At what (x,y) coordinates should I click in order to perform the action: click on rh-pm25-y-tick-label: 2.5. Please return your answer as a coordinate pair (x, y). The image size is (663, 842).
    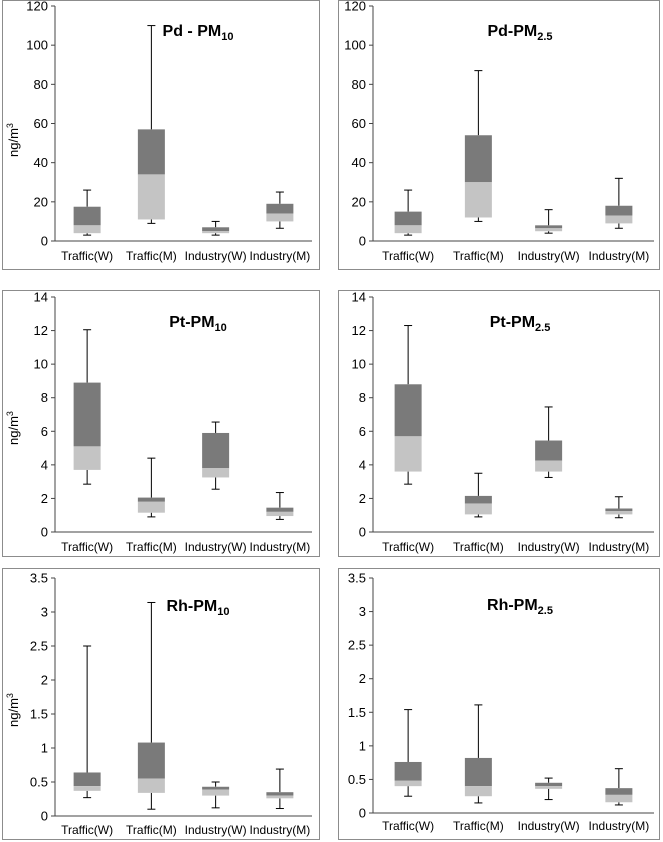
    Looking at the image, I should click on (357, 645).